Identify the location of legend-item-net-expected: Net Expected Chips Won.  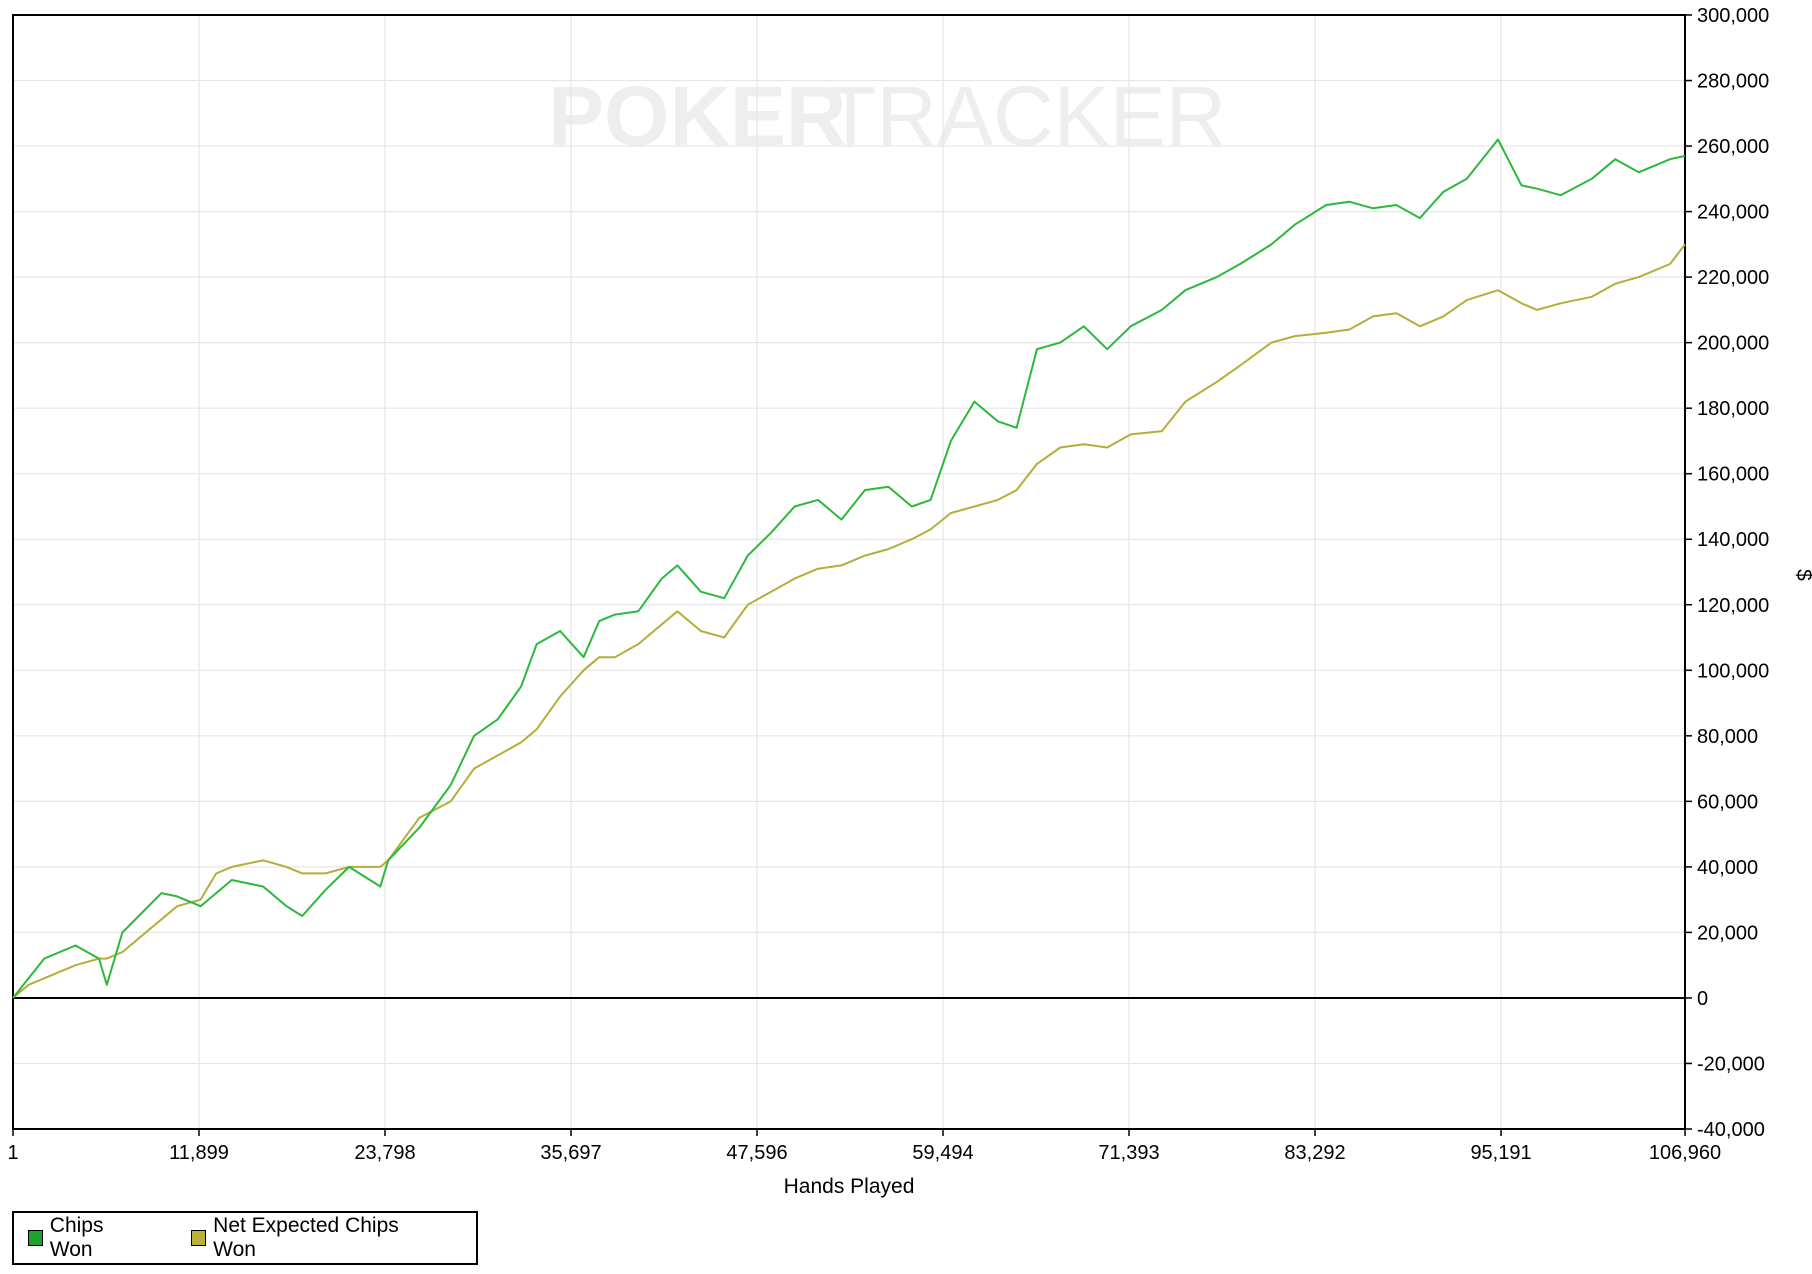
(309, 1238).